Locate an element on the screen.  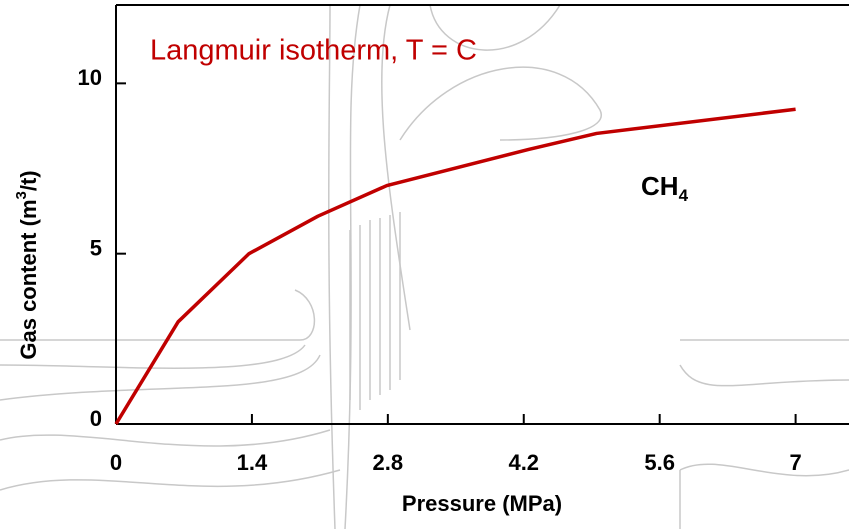
y-tick-label: 0 is located at coordinates (96, 418).